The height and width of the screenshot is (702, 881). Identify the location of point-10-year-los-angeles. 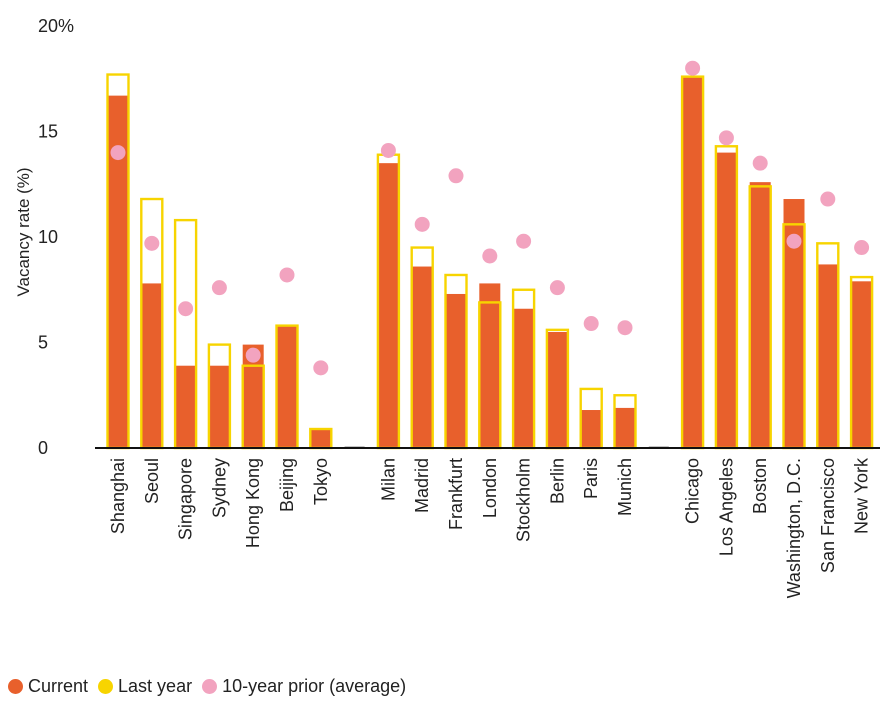
(726, 138).